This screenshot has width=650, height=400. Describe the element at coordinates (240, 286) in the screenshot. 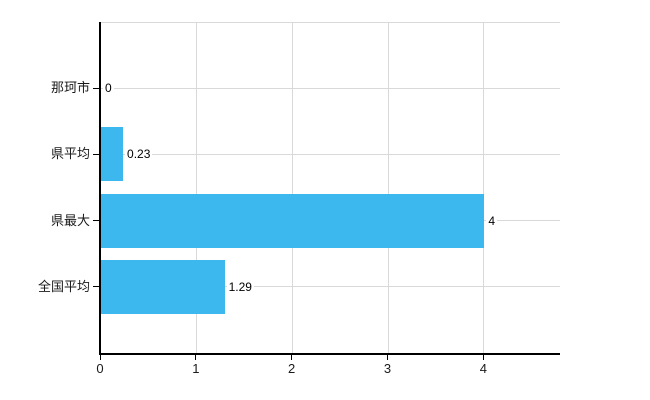

I see `bar-value-label: 1.29` at that location.